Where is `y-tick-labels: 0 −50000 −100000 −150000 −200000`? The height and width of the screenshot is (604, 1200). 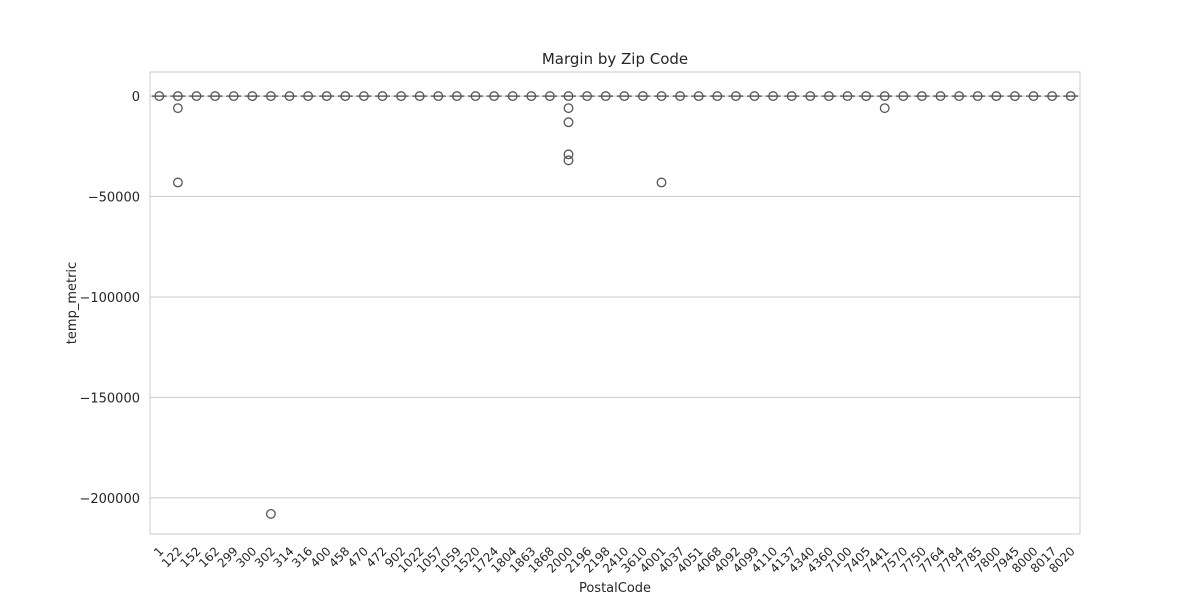 y-tick-labels: 0 −50000 −100000 −150000 −200000 is located at coordinates (109, 298).